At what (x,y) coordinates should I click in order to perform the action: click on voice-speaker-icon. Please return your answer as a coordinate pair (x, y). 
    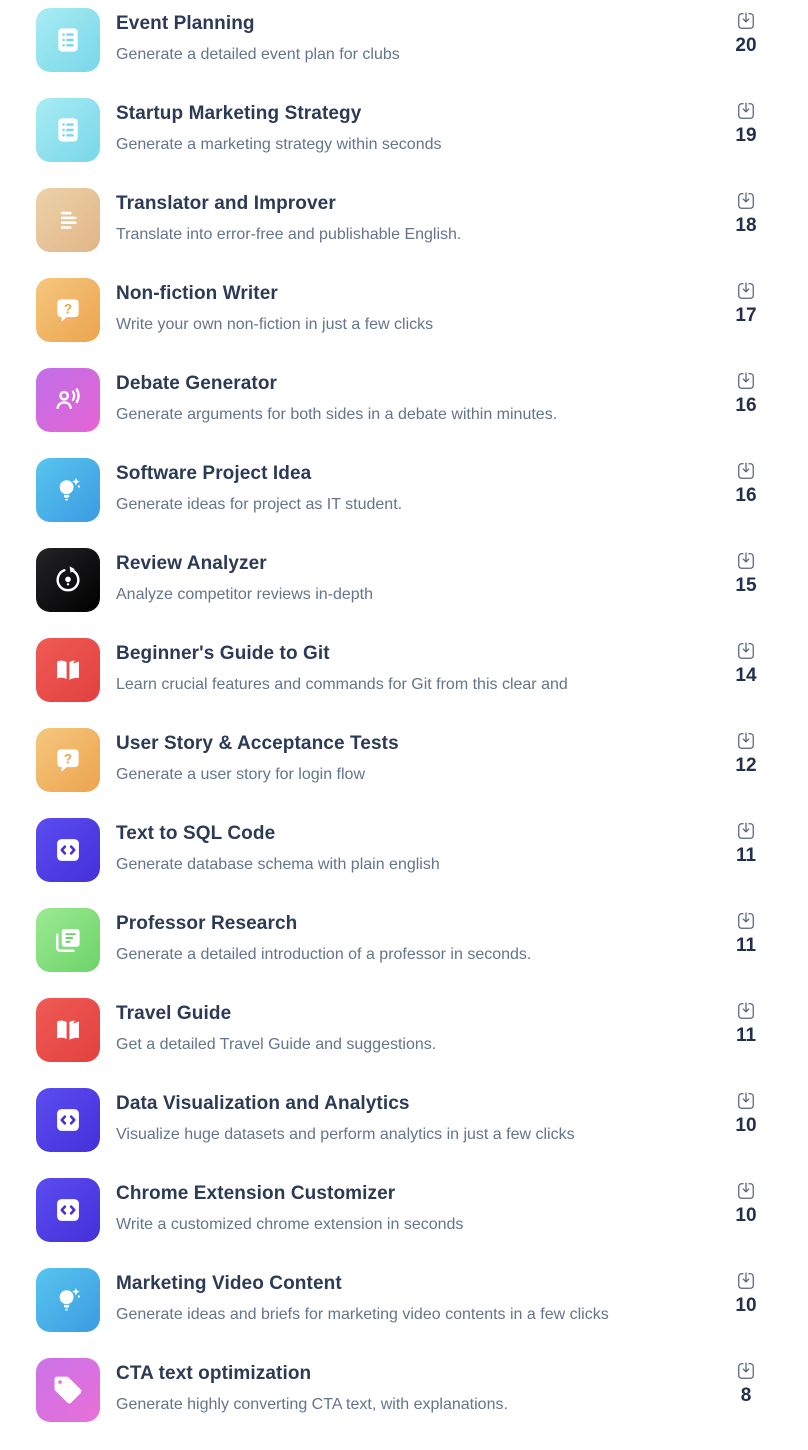
    Looking at the image, I should click on (68, 400).